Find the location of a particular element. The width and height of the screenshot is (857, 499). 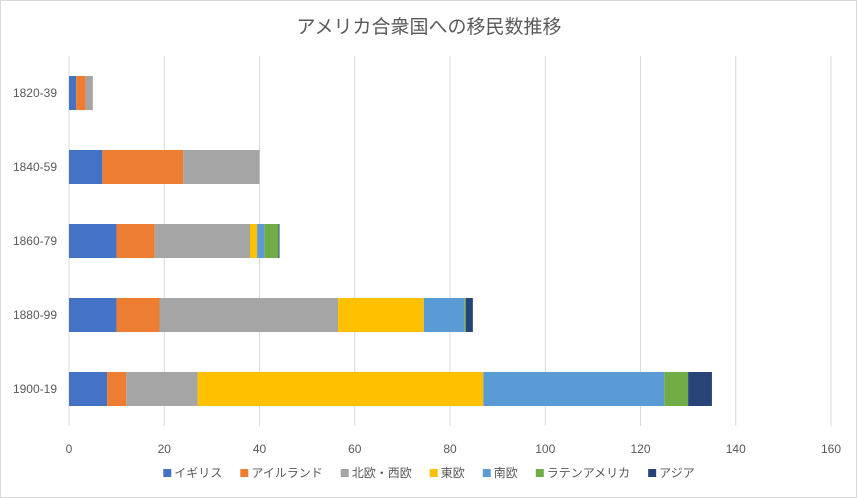

y-axis-labels: 1820-39 1840-59 1860-79 1880-99 1900-19 is located at coordinates (35, 241).